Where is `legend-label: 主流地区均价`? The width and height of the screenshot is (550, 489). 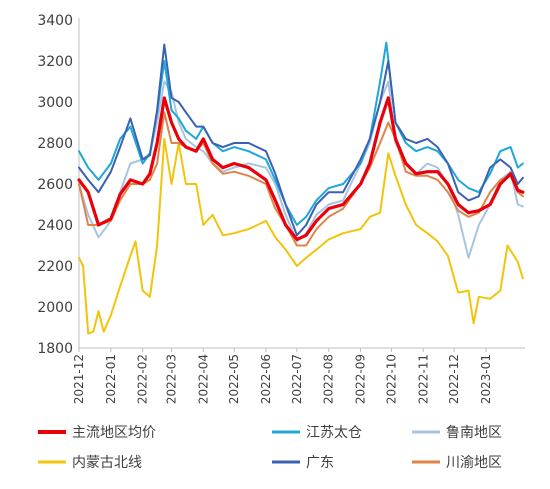
legend-label: 主流地区均价 is located at coordinates (114, 433).